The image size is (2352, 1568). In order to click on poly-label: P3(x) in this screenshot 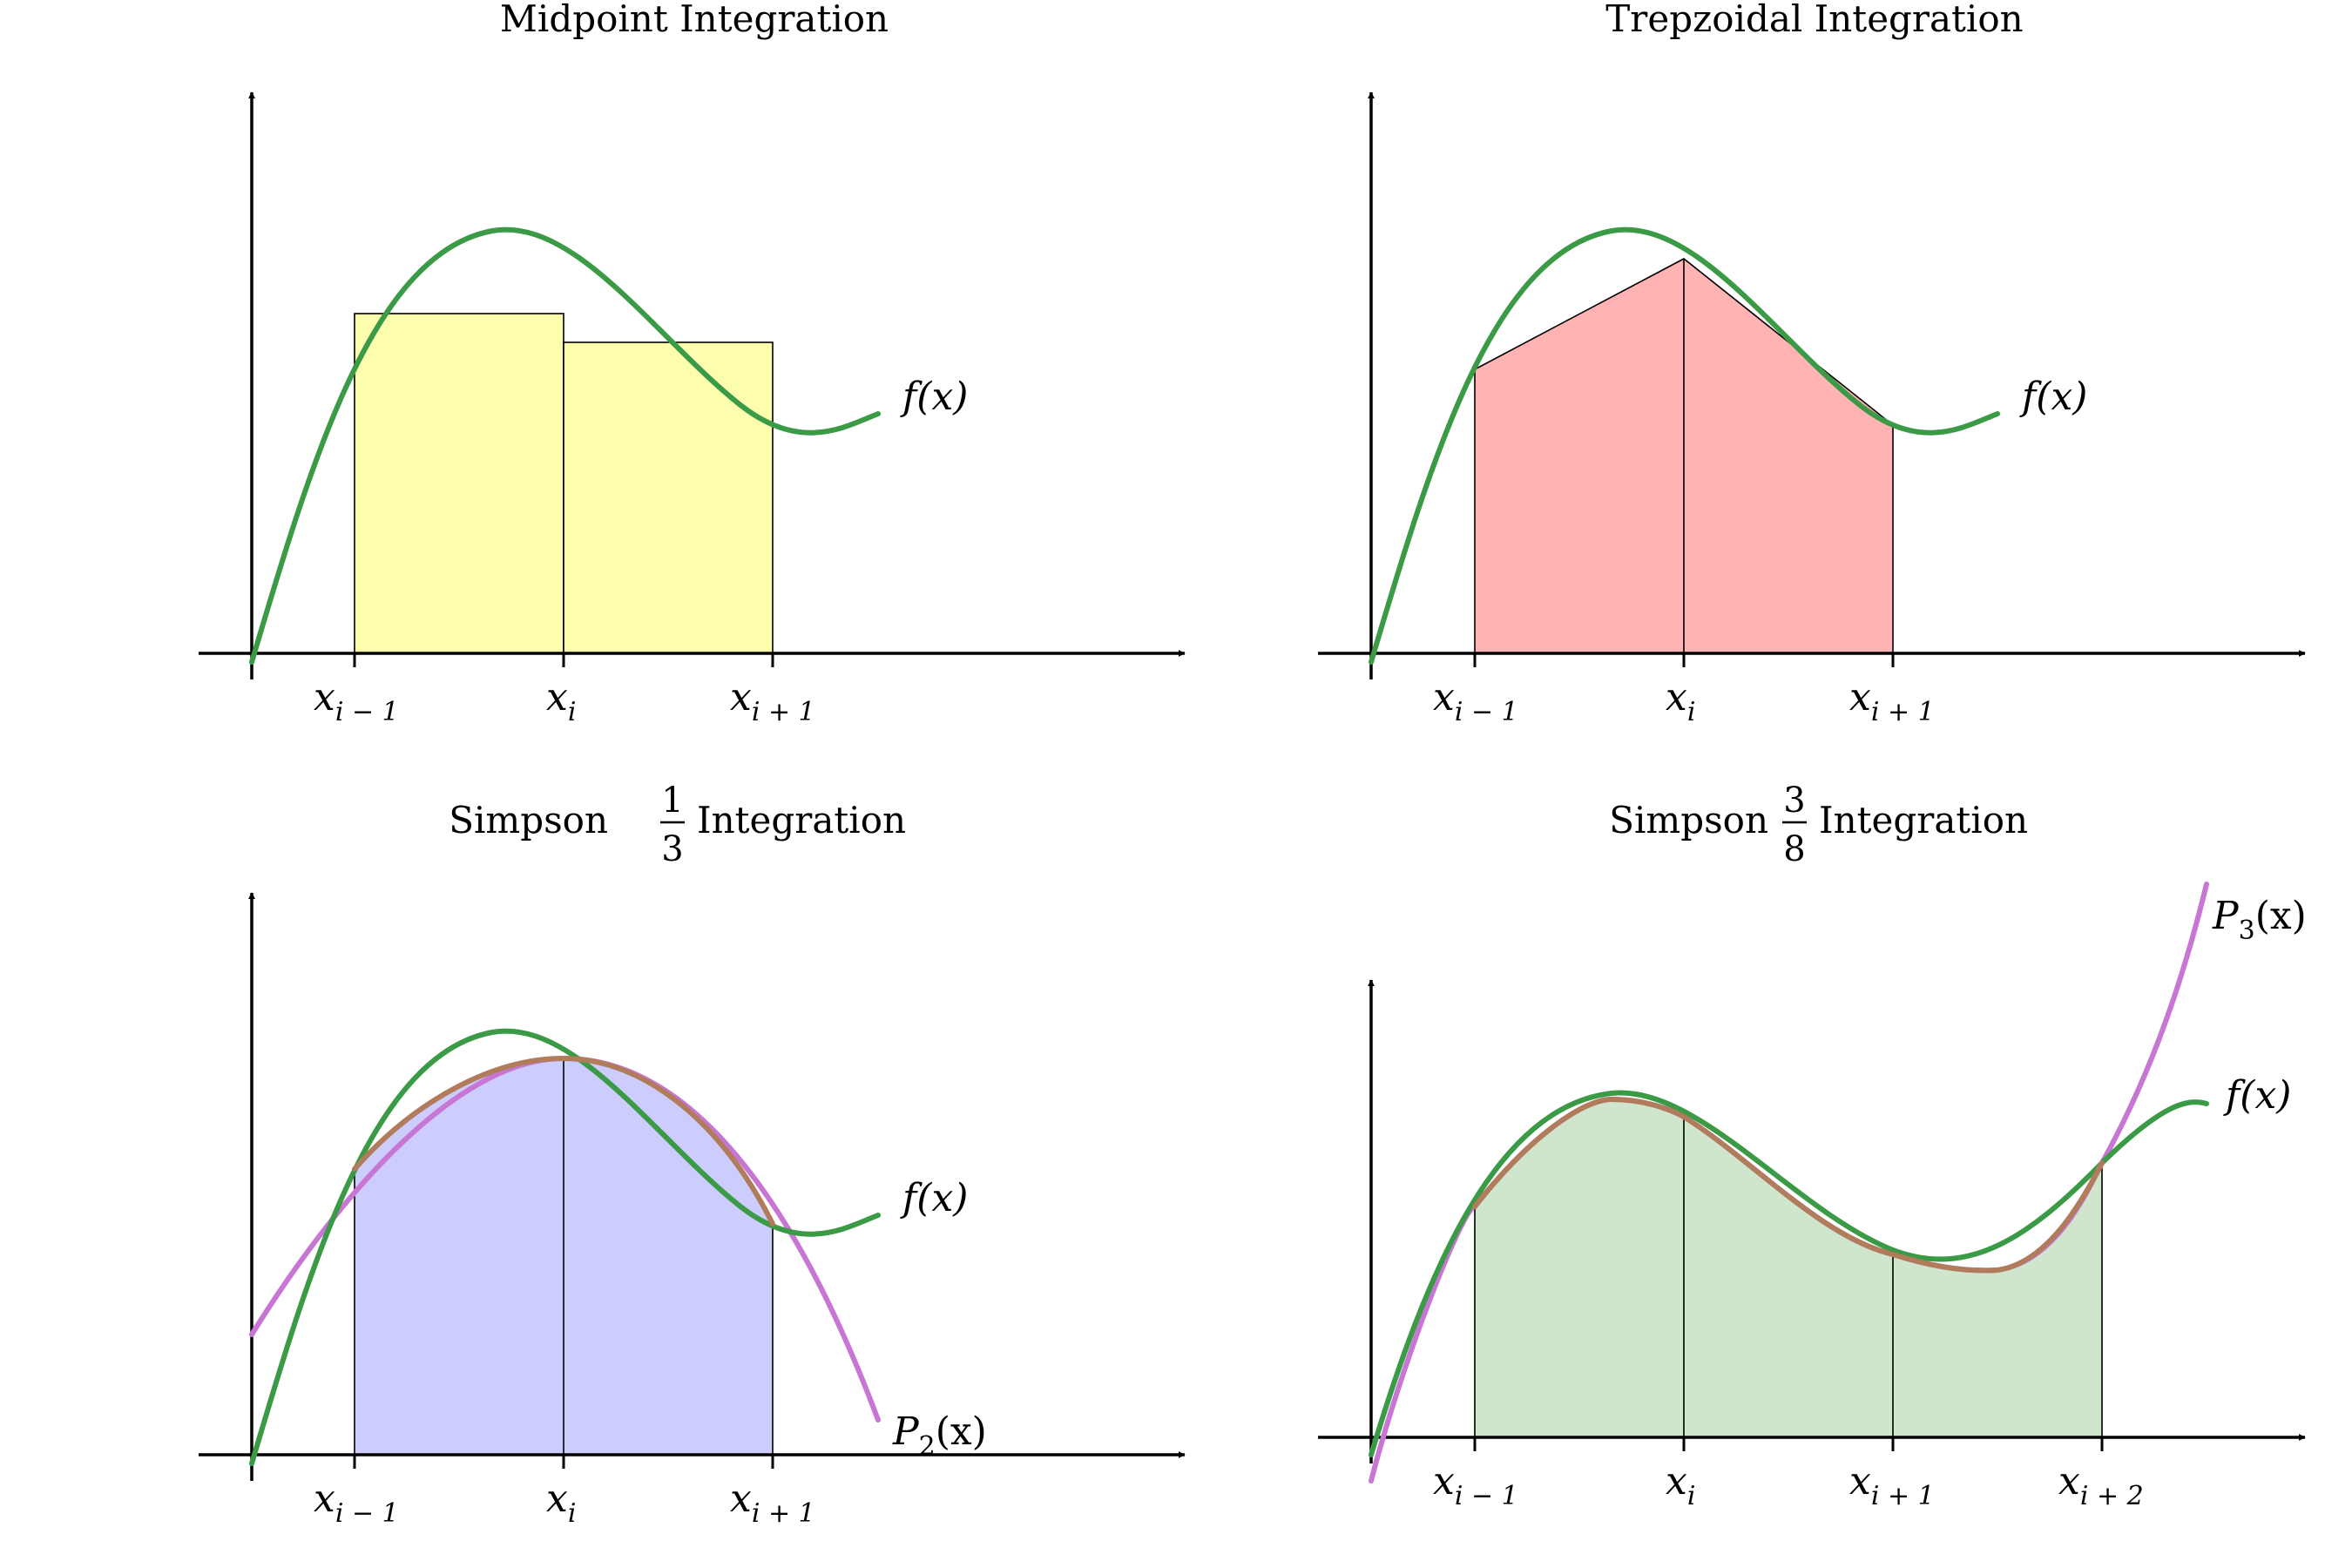, I will do `click(2259, 920)`.